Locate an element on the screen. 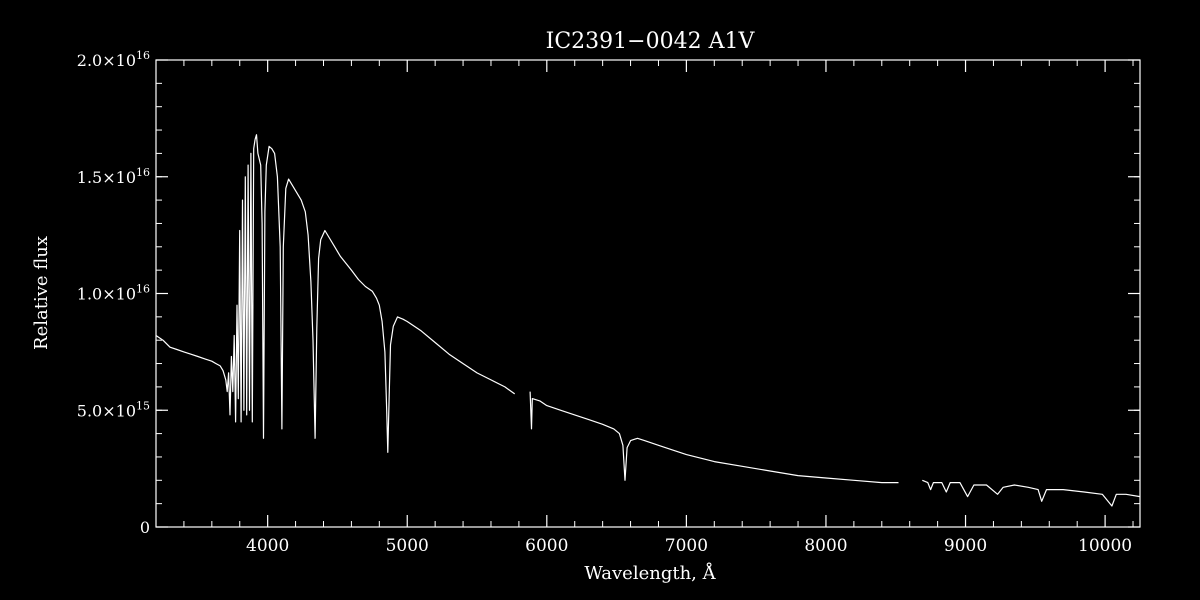 Image resolution: width=1200 pixels, height=600 pixels. x-axis-label: Wavelength, Å is located at coordinates (650, 573).